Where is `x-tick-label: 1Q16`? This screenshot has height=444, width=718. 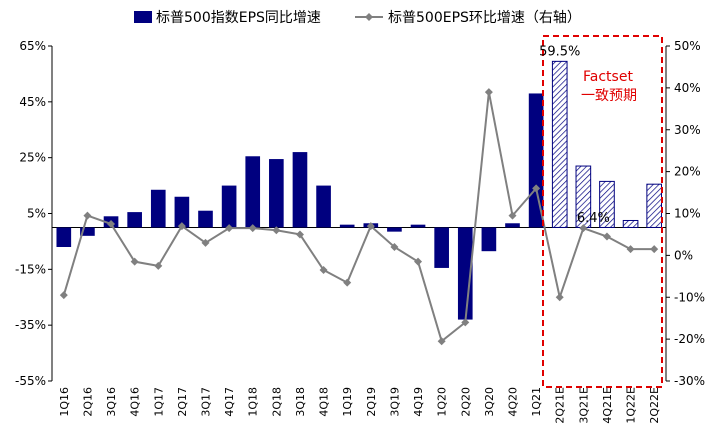
x-tick-label: 1Q16 is located at coordinates (64, 402).